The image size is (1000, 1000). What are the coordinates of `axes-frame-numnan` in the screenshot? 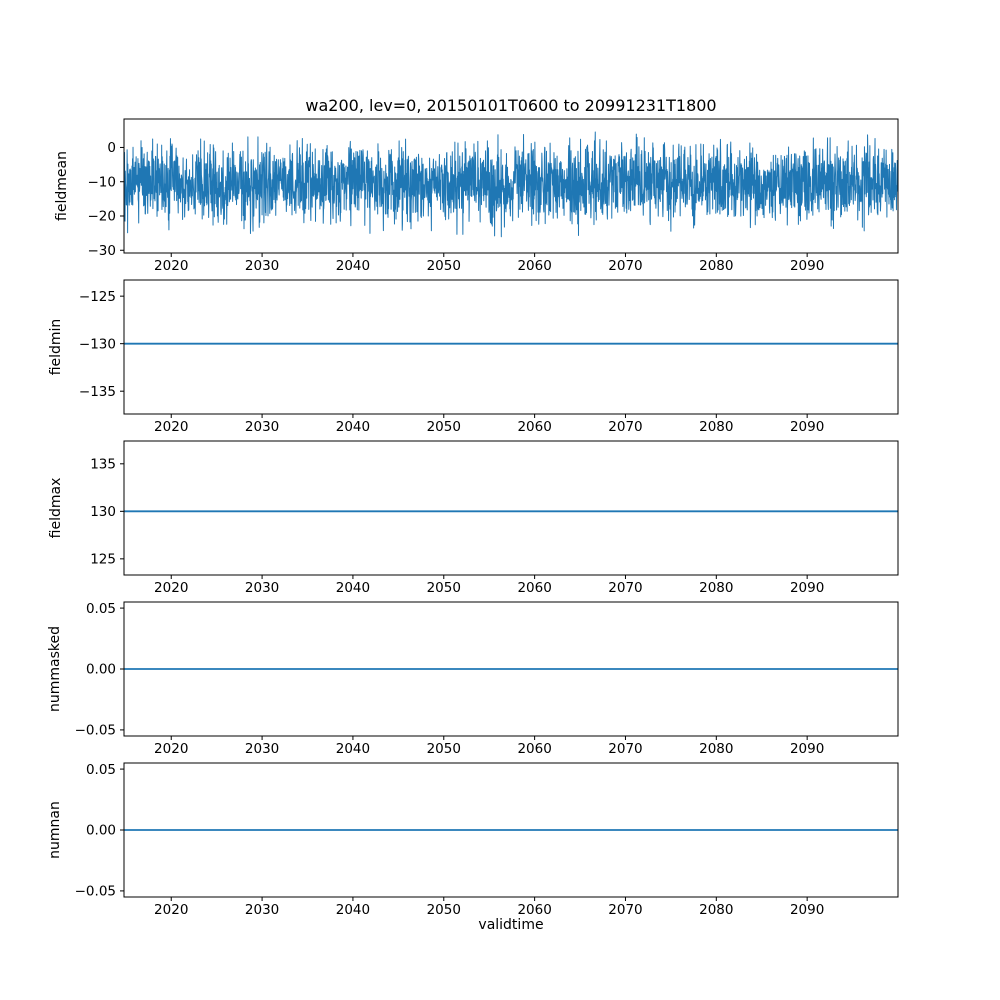 It's located at (511, 830).